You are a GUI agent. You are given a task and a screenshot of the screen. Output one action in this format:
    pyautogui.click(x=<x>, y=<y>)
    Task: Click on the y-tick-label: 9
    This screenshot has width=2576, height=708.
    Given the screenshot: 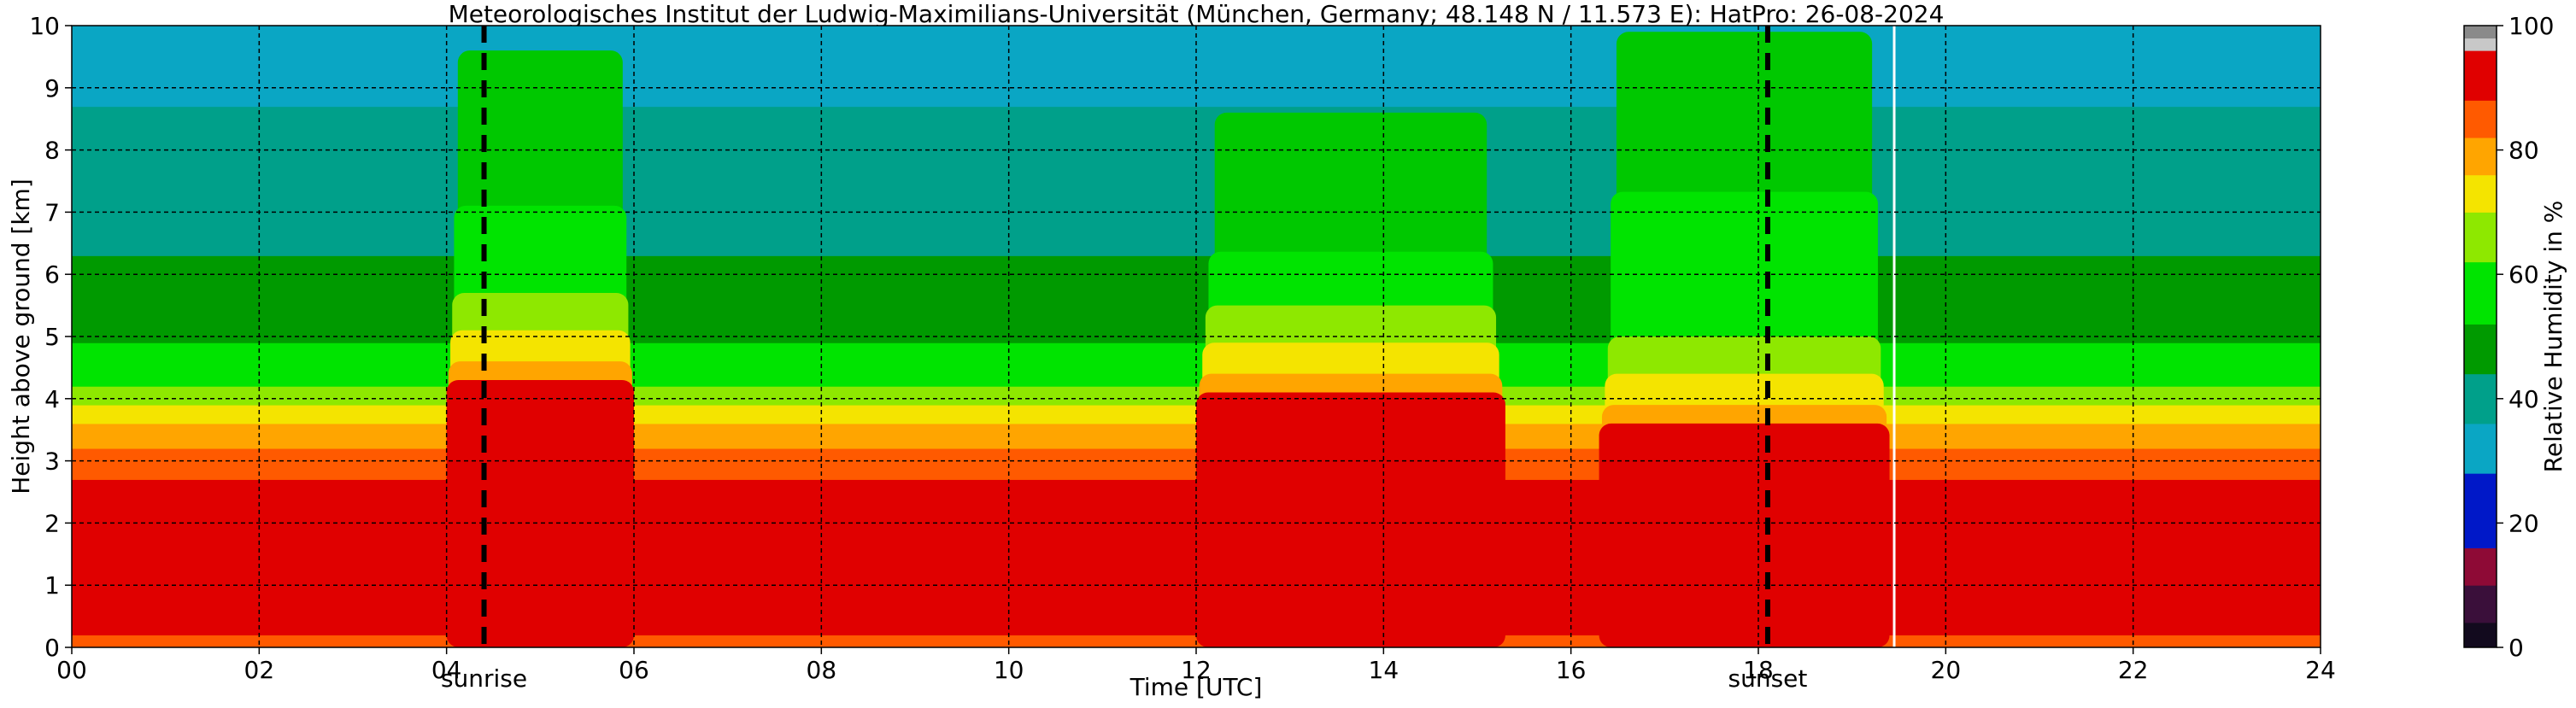 What is the action you would take?
    pyautogui.click(x=52, y=88)
    